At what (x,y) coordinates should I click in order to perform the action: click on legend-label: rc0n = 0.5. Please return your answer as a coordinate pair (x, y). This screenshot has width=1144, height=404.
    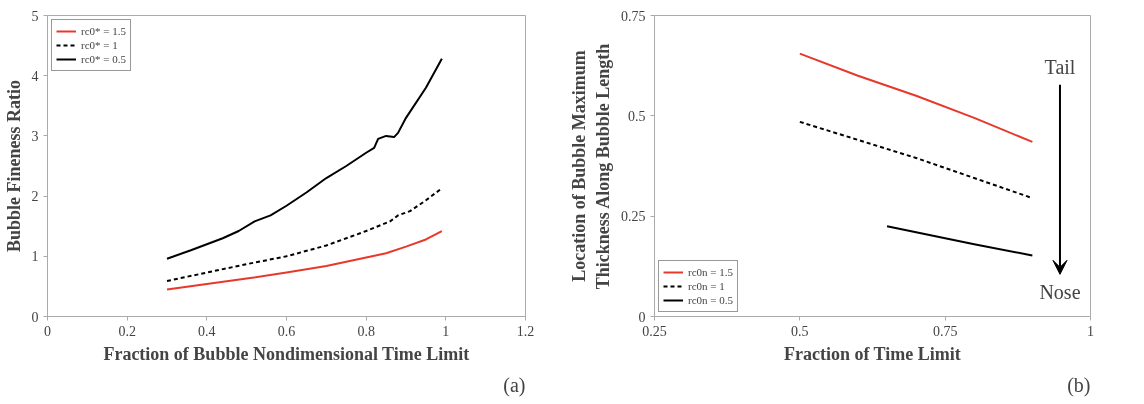
    Looking at the image, I should click on (710, 300).